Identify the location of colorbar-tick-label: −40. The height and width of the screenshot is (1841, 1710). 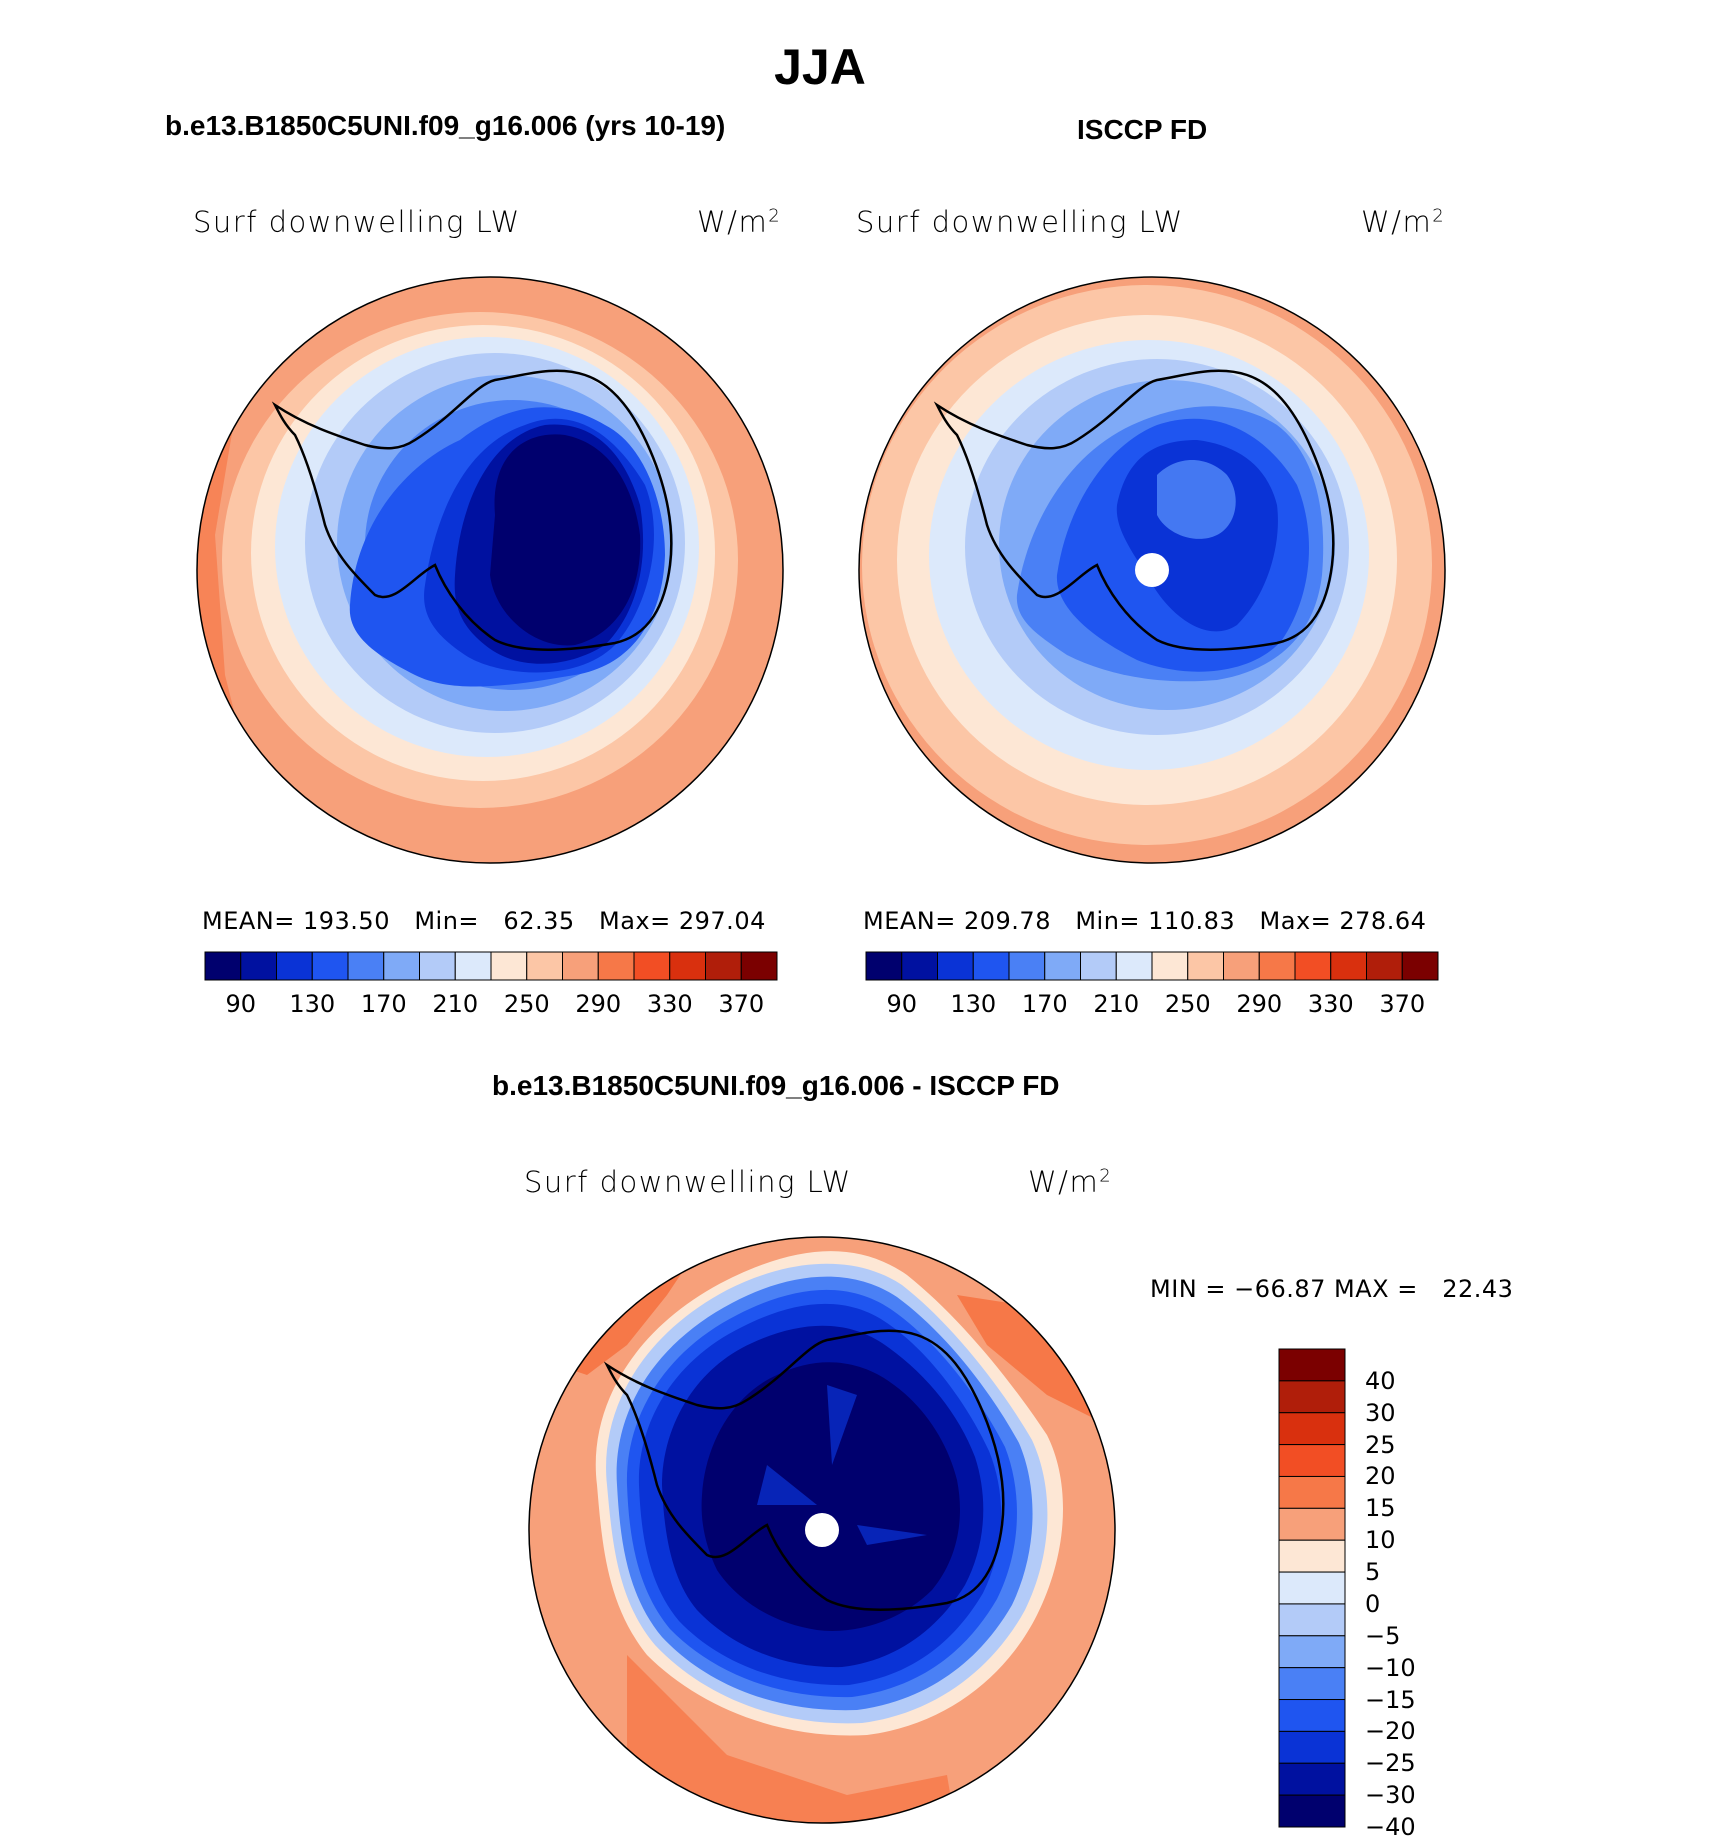
(1390, 1827).